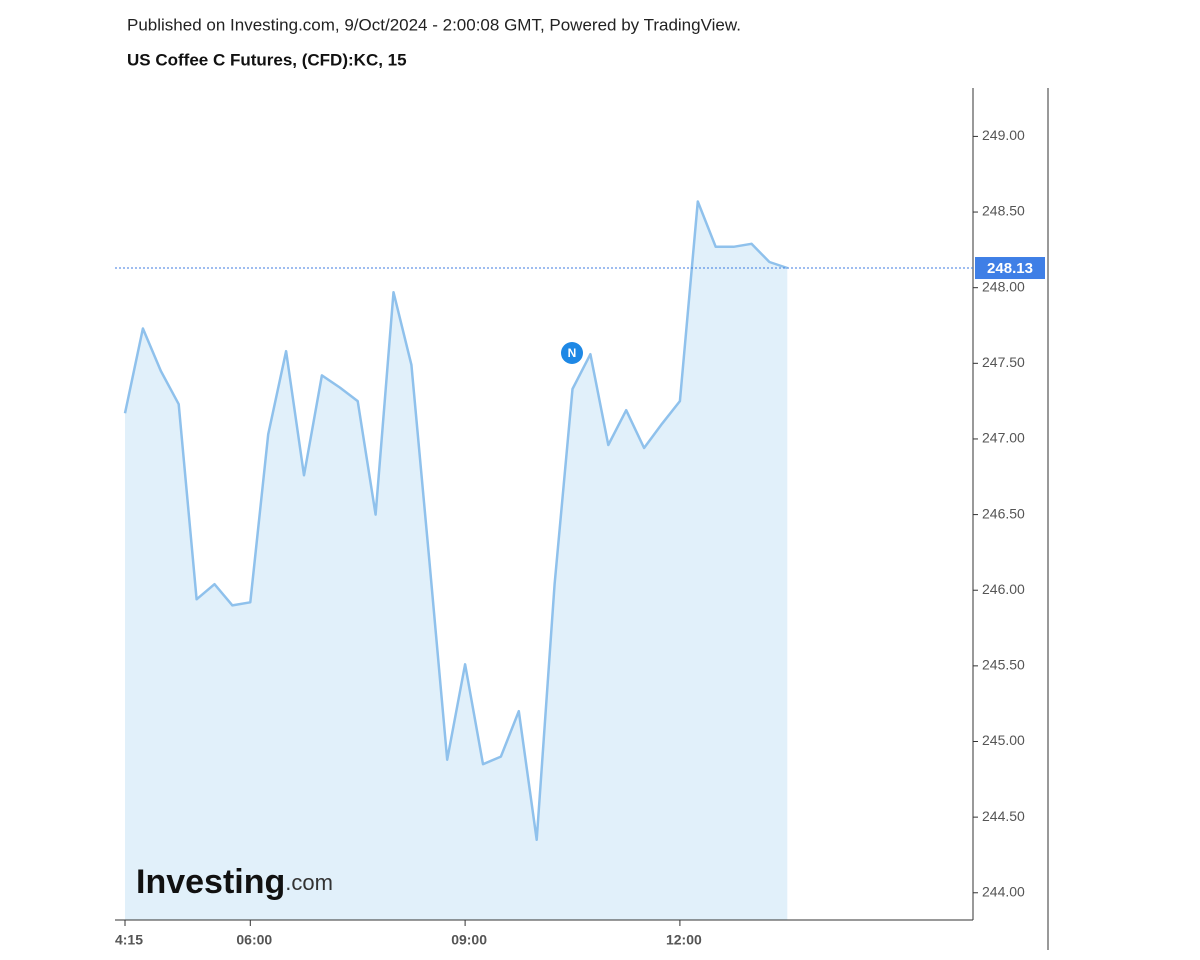 The height and width of the screenshot is (960, 1200). Describe the element at coordinates (1003, 286) in the screenshot. I see `y-tick-label: 248.00` at that location.